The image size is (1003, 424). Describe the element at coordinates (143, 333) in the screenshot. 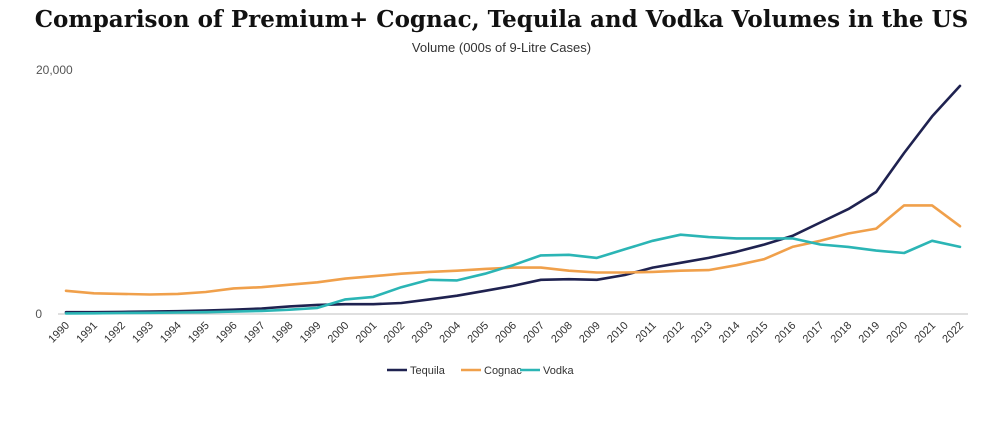

I see `x-tick-label: 1993` at that location.